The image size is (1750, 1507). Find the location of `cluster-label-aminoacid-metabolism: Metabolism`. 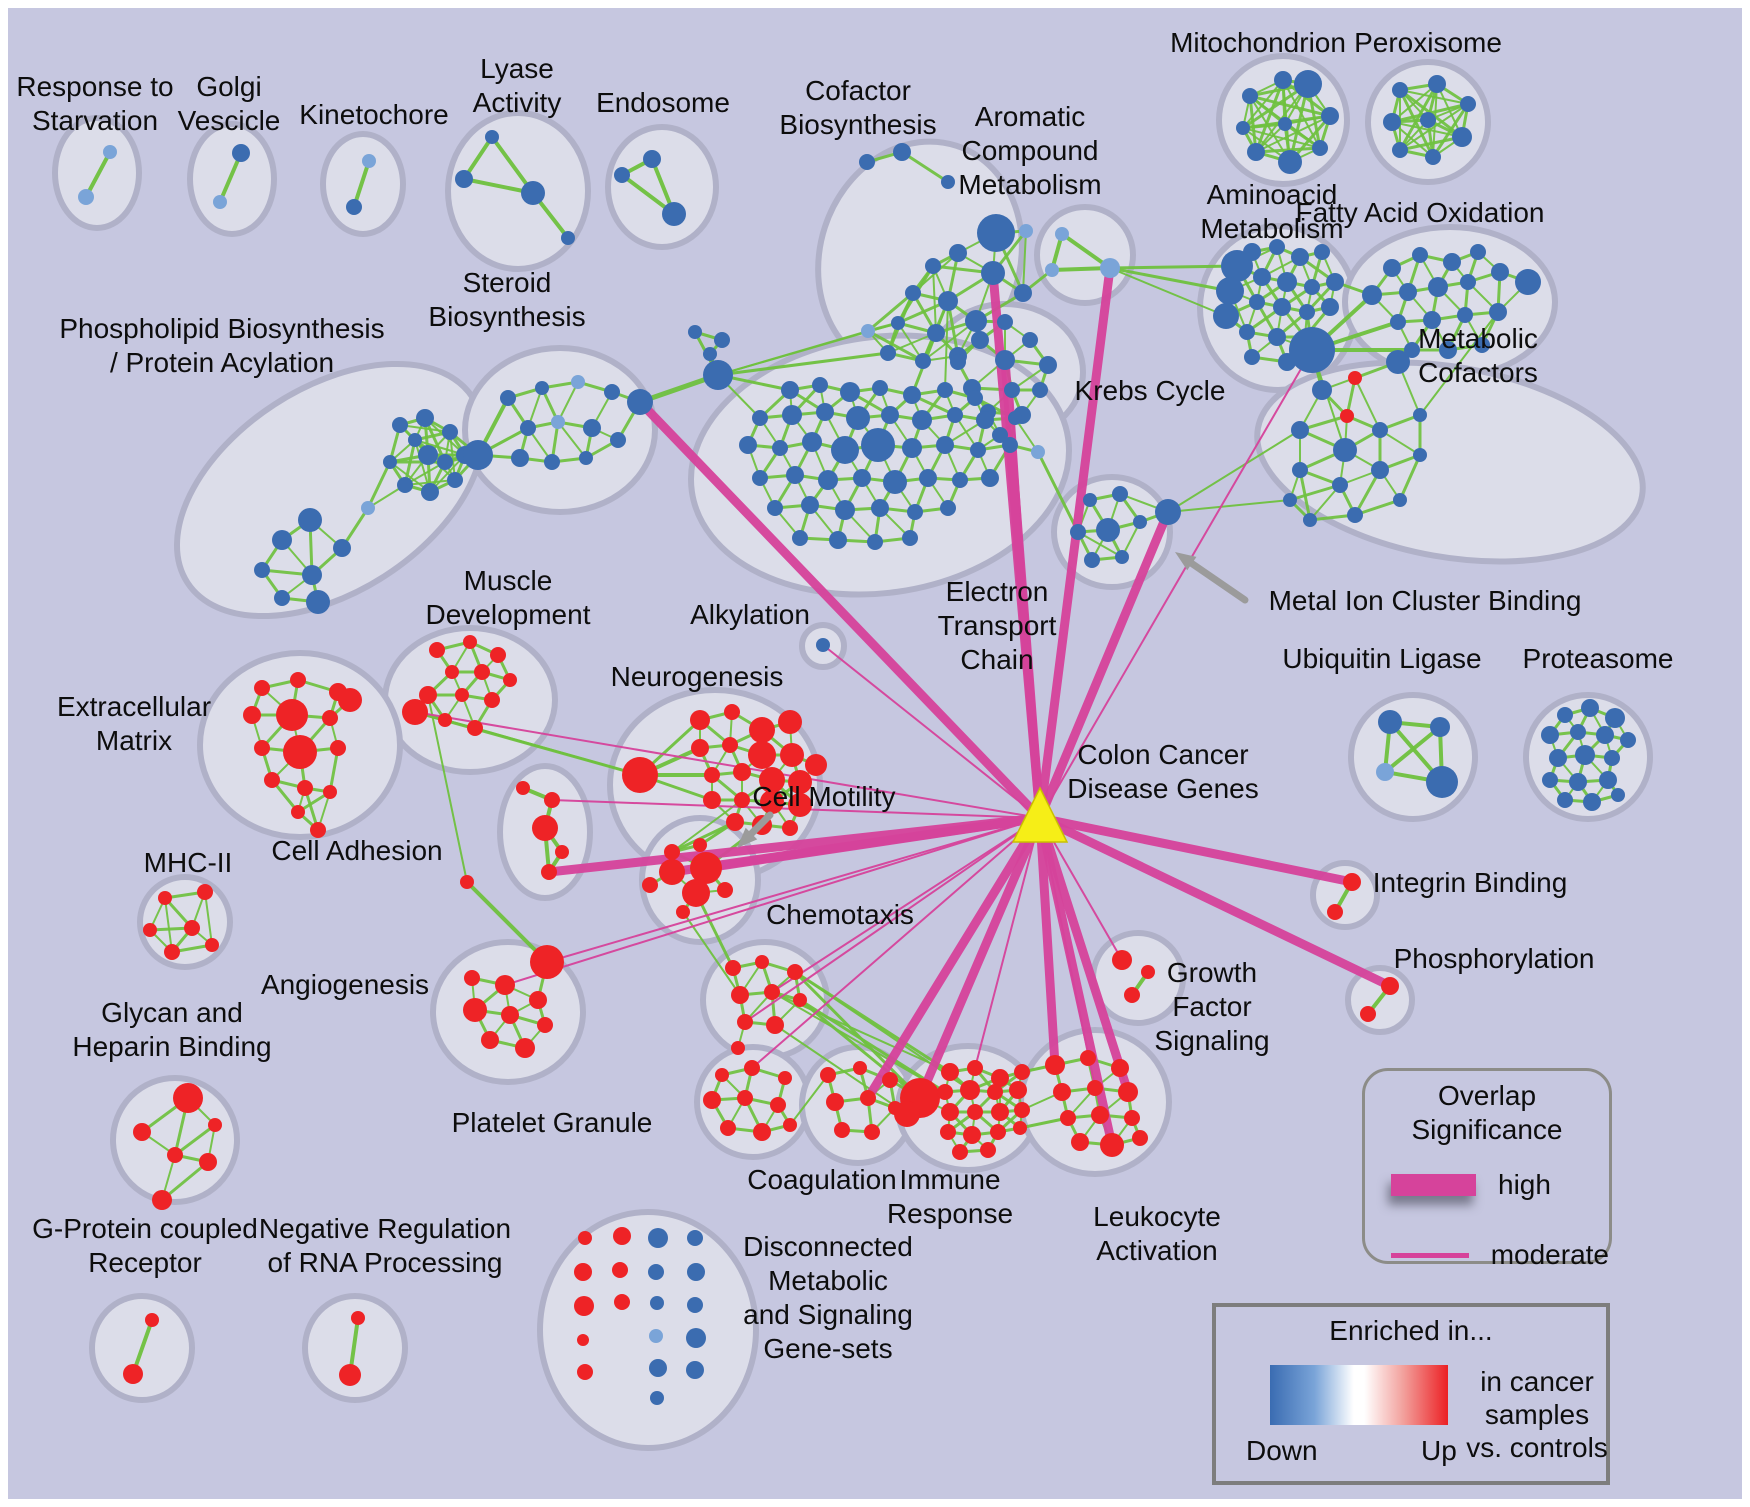

cluster-label-aminoacid-metabolism: Metabolism is located at coordinates (1271, 228).